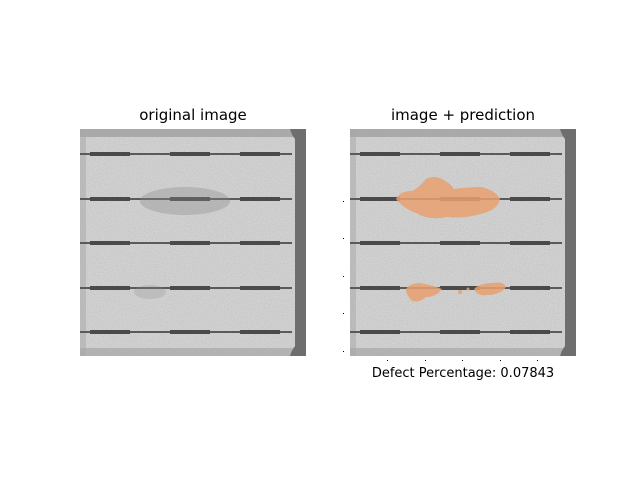  Describe the element at coordinates (193, 115) in the screenshot. I see `left-panel-title: original image` at that location.